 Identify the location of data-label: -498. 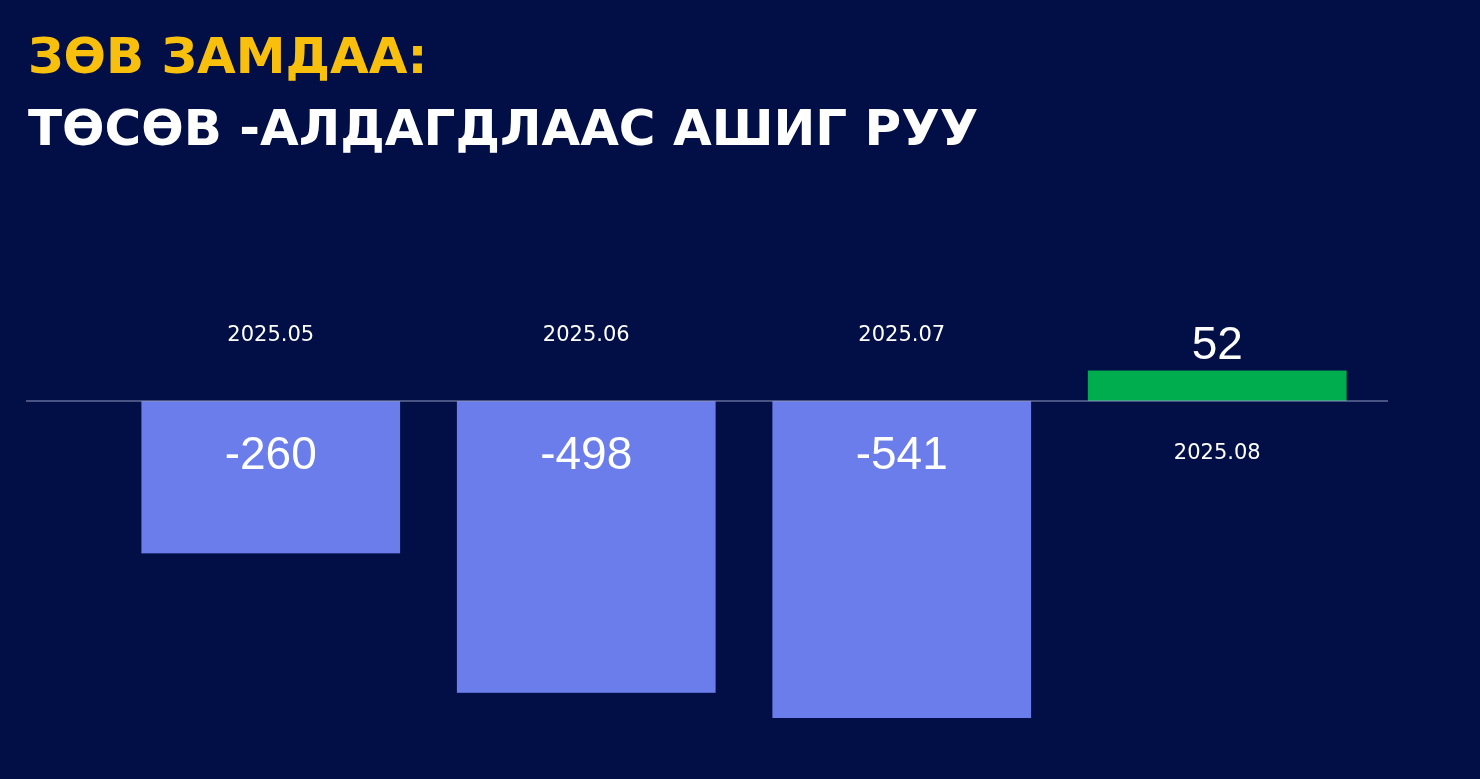
(586, 453).